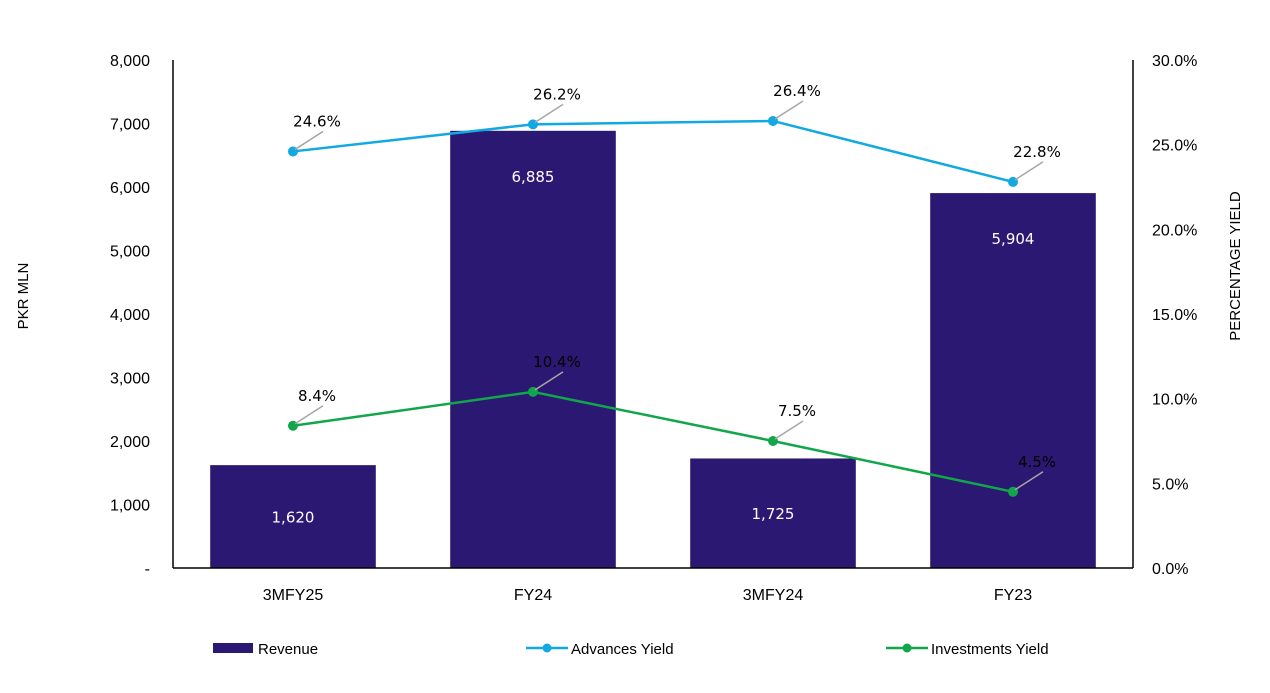 The height and width of the screenshot is (693, 1270). Describe the element at coordinates (1170, 484) in the screenshot. I see `y2-tick-label: 5.0%` at that location.